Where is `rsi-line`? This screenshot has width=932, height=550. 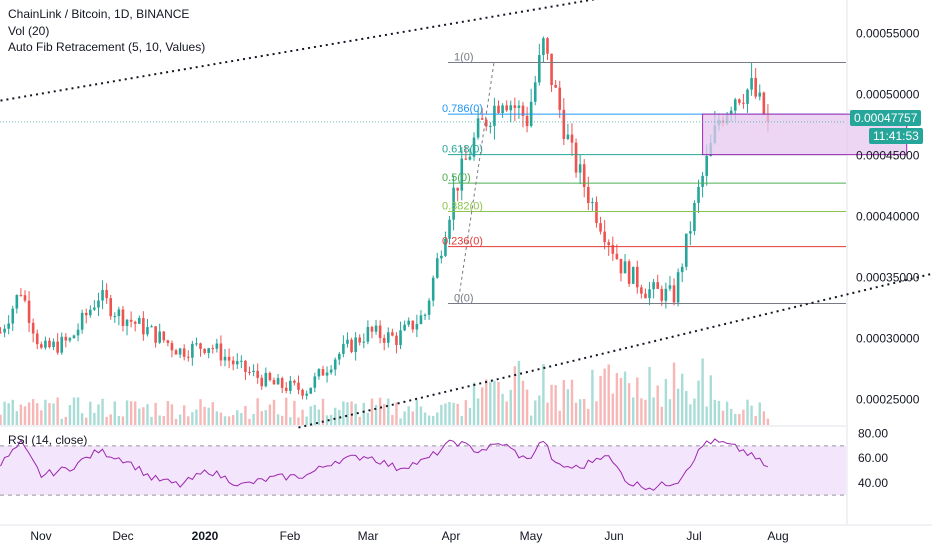
rsi-line is located at coordinates (384, 464).